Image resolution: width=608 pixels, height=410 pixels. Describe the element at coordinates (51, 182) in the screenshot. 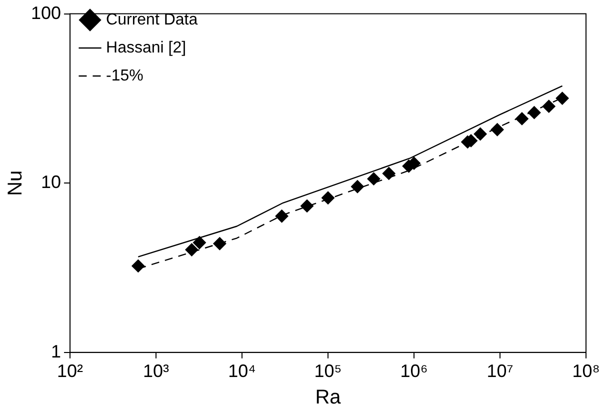

I see `y-tick-label: 10` at that location.